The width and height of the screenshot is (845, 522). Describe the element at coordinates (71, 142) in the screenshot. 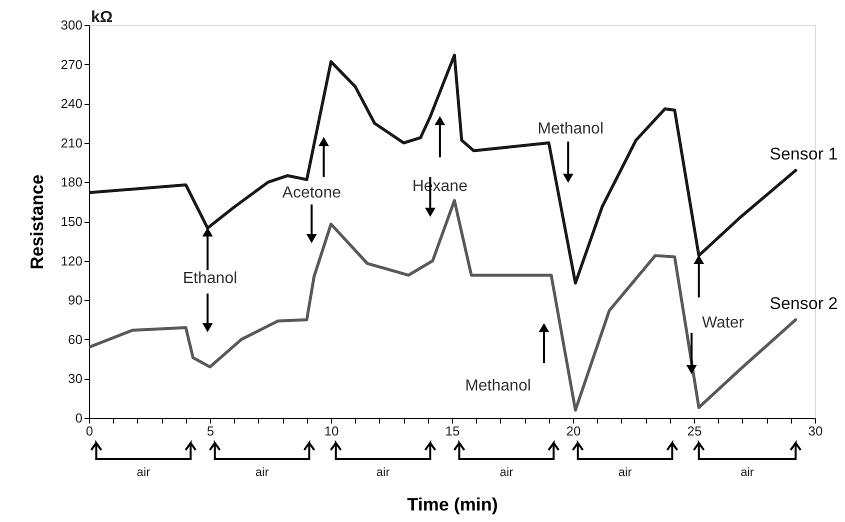

I see `y-tick-label: 210` at that location.